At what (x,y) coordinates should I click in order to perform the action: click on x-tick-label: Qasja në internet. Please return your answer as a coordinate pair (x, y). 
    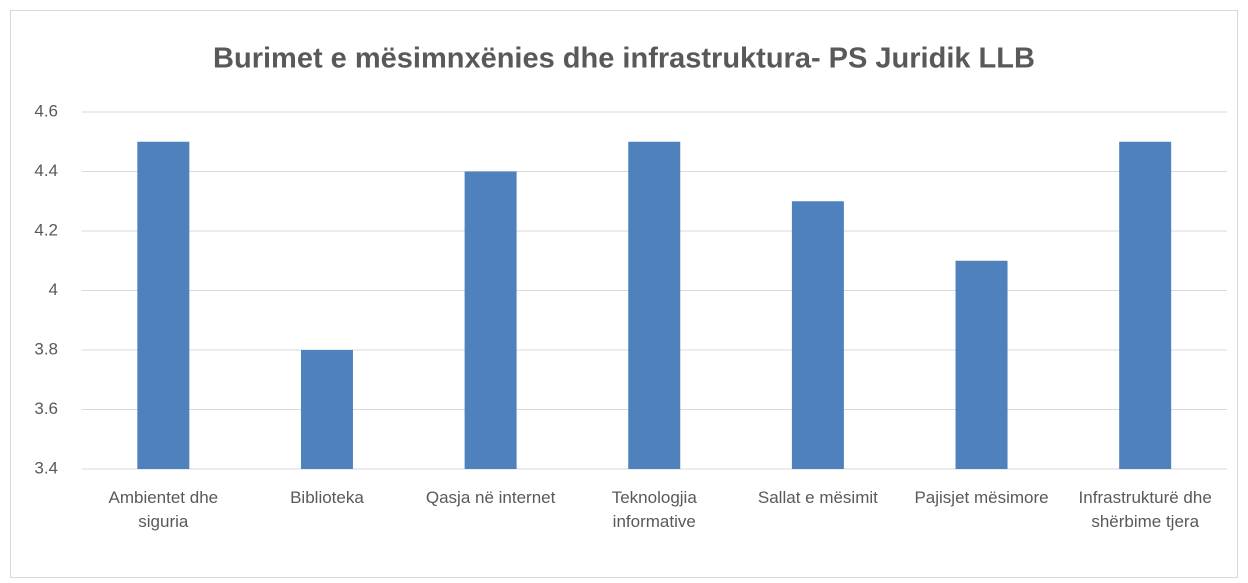
    Looking at the image, I should click on (490, 497).